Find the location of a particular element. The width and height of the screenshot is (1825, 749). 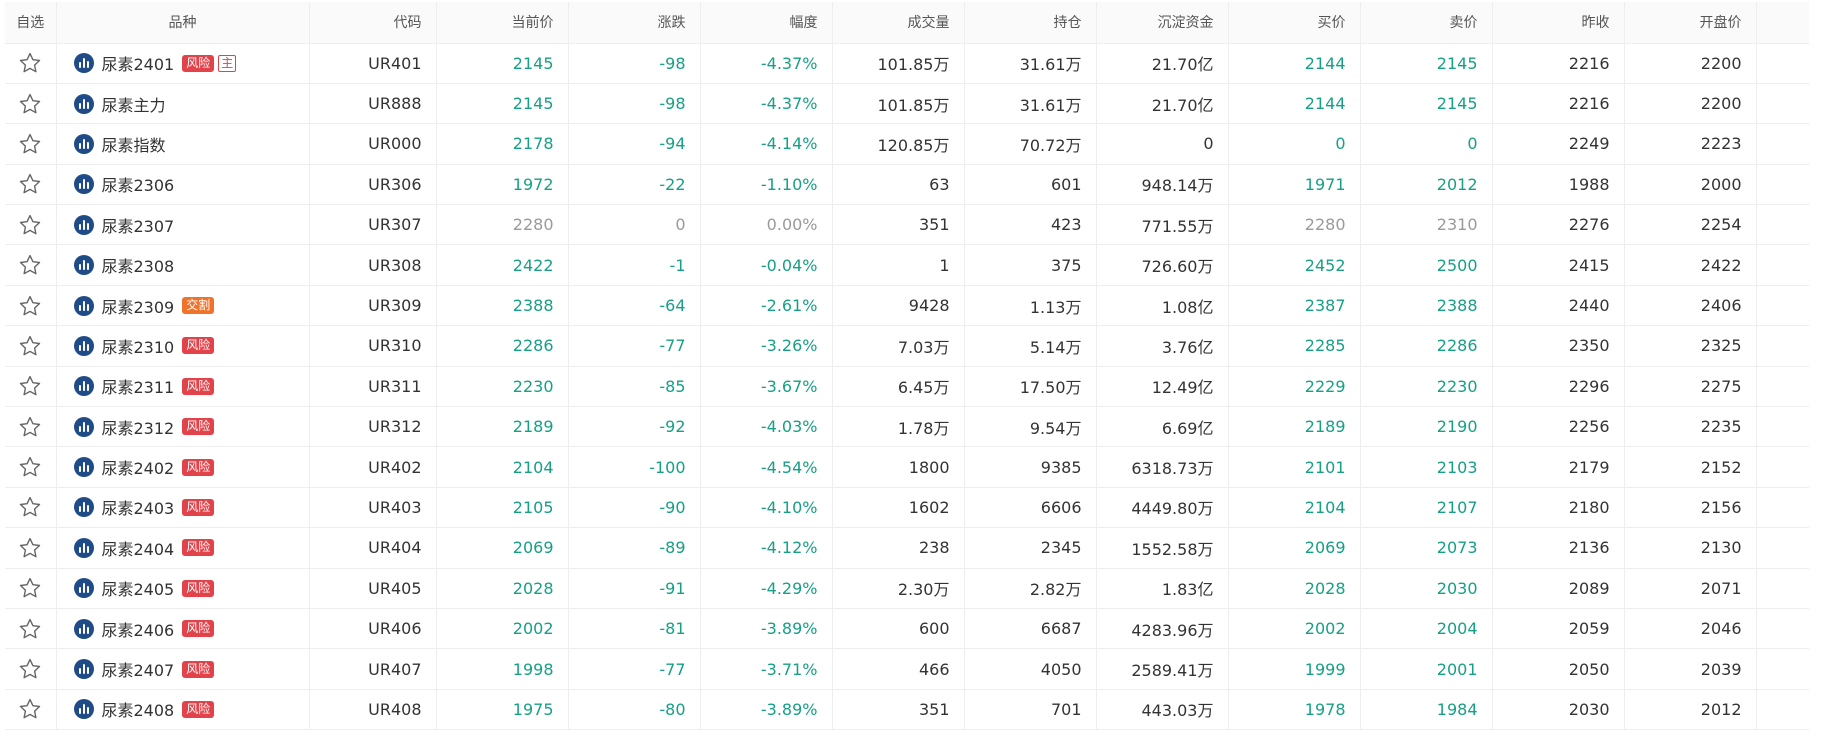

open-price-cell: 2130 is located at coordinates (1690, 548).